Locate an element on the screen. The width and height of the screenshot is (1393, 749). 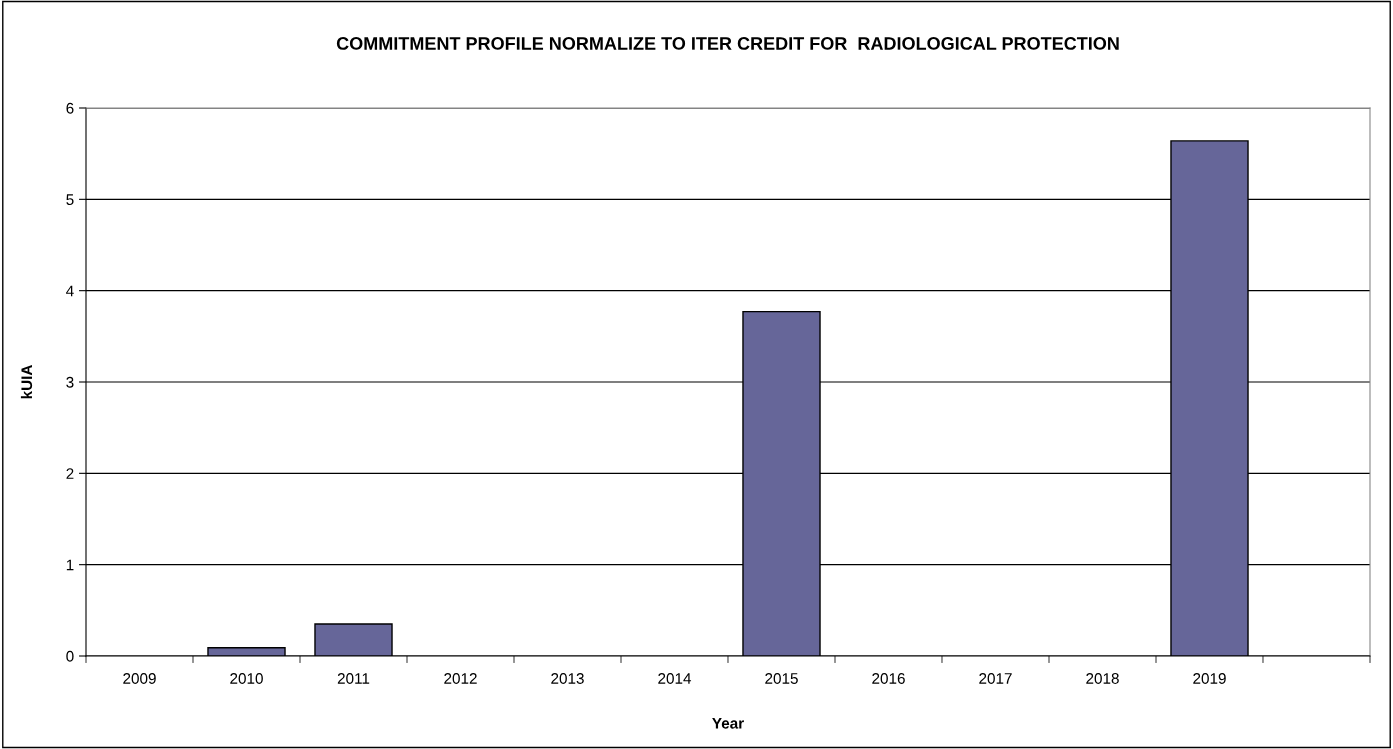
y-tick-label: 0 is located at coordinates (70, 656).